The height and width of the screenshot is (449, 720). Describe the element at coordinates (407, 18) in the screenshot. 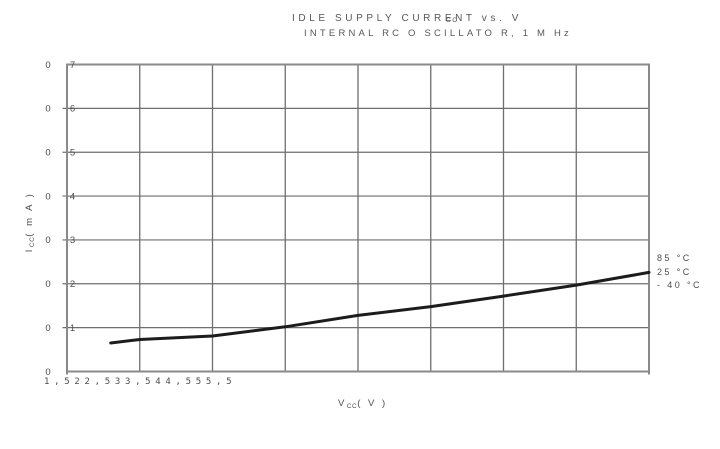

I see `chart-title: IDLE SUPPLY CURRENT vs. V` at that location.